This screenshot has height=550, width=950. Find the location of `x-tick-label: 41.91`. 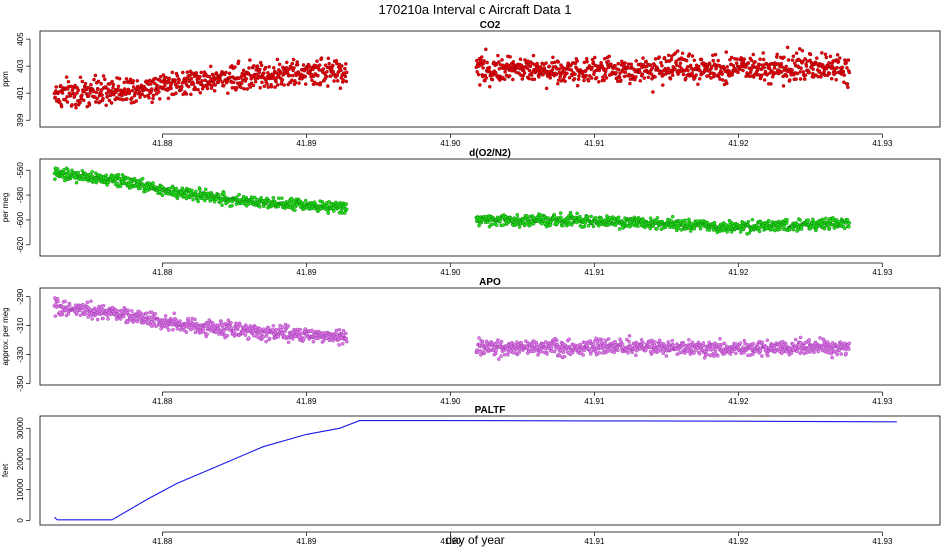

x-tick-label: 41.91 is located at coordinates (594, 401).